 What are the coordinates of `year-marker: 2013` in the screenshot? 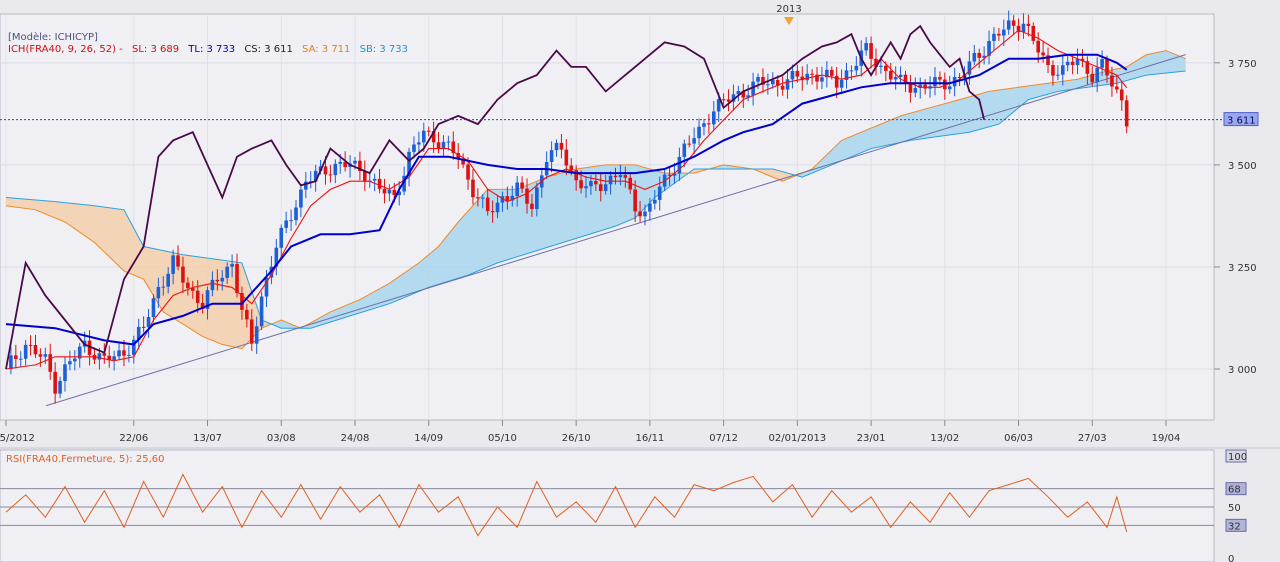 It's located at (789, 14).